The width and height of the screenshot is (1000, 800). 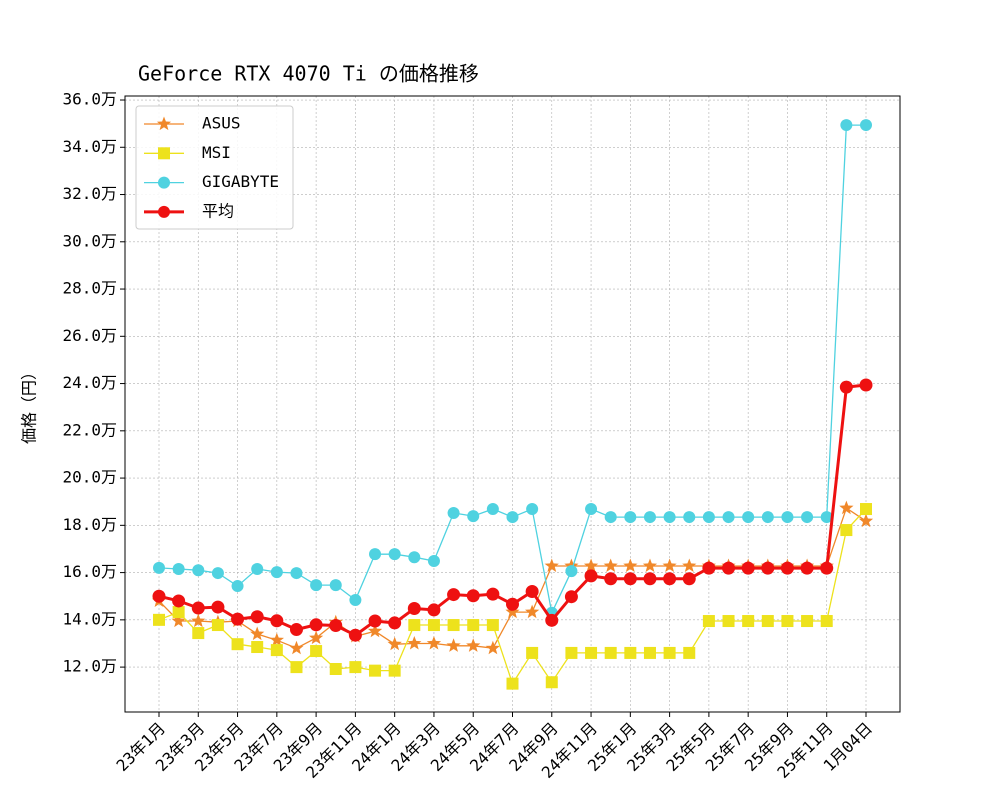 I want to click on legend-label: MSI, so click(x=216, y=152).